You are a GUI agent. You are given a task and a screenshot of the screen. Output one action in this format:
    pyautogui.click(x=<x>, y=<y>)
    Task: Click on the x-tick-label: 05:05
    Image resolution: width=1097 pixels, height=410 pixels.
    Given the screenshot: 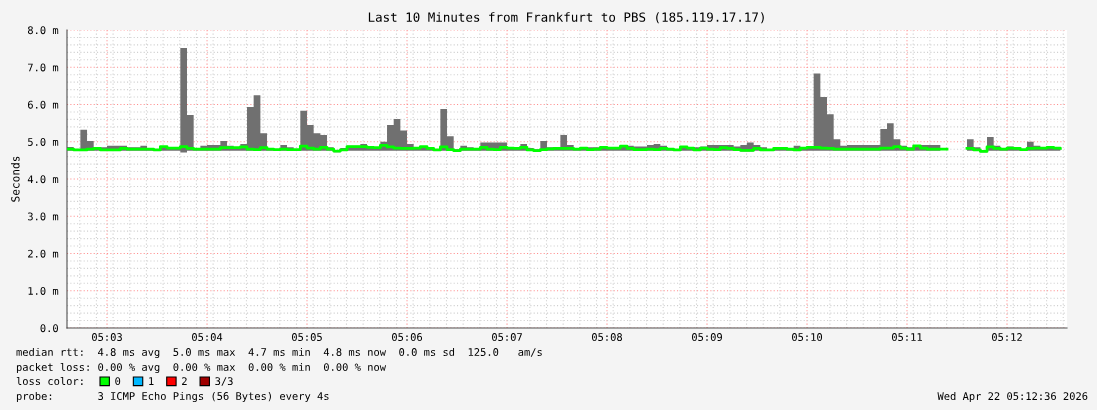 What is the action you would take?
    pyautogui.click(x=306, y=337)
    